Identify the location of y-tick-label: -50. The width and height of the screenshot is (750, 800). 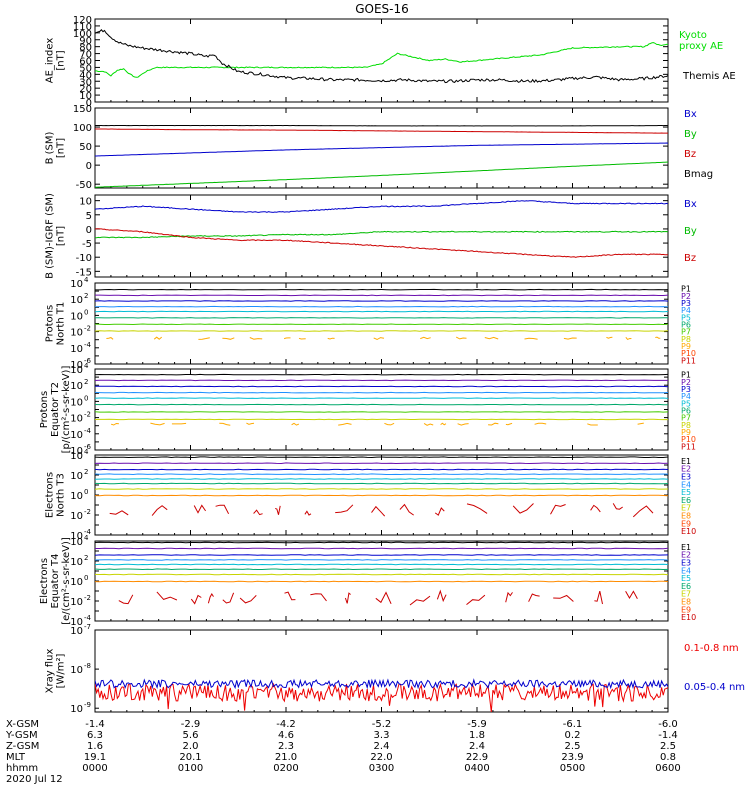
(84, 185).